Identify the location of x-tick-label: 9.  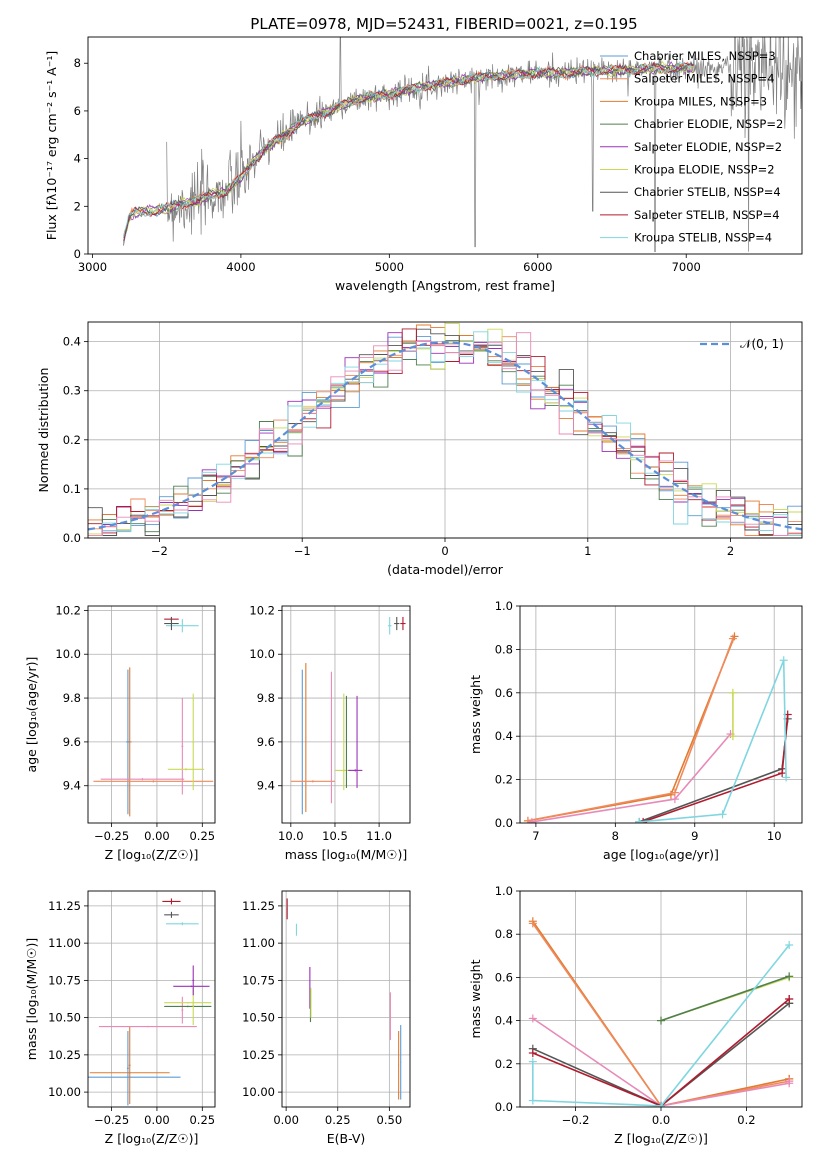
(694, 836).